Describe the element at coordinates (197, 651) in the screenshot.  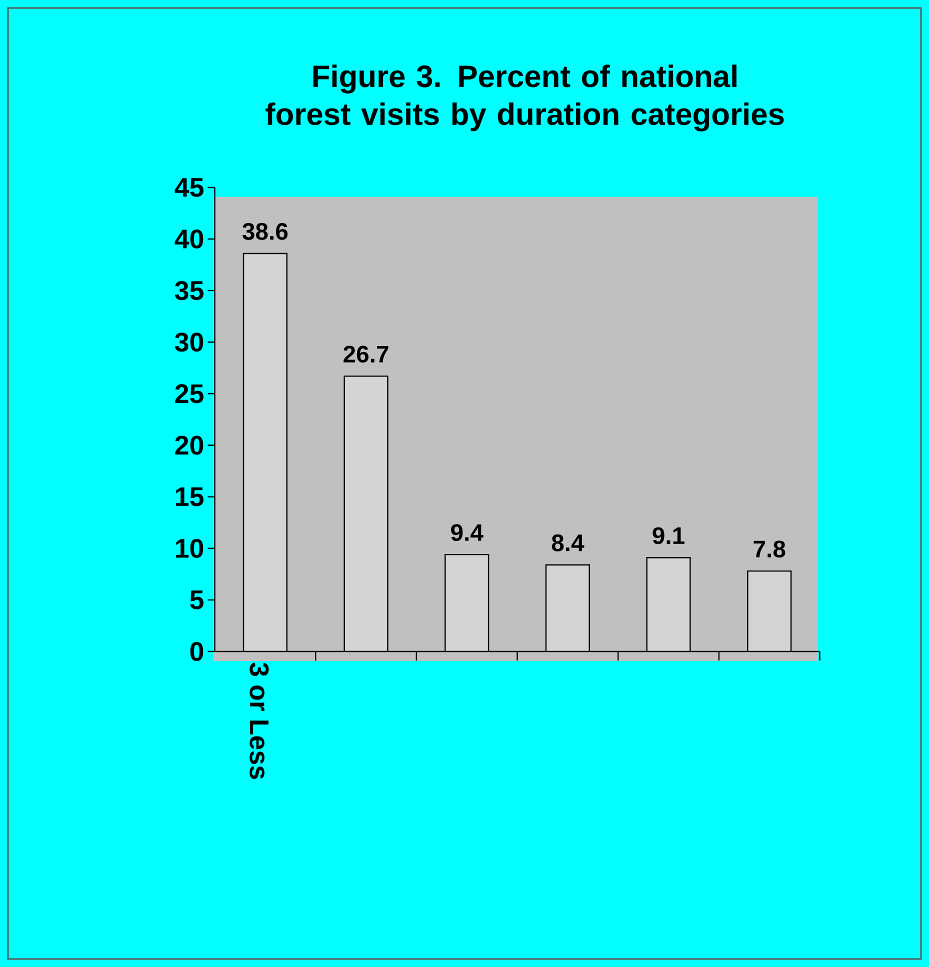
I see `y-tick-label: 0` at that location.